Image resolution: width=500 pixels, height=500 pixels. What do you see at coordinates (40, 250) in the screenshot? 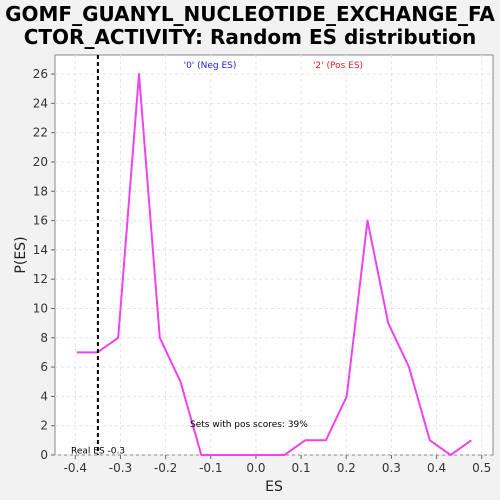
I see `y-tick-label: 14` at bounding box center [40, 250].